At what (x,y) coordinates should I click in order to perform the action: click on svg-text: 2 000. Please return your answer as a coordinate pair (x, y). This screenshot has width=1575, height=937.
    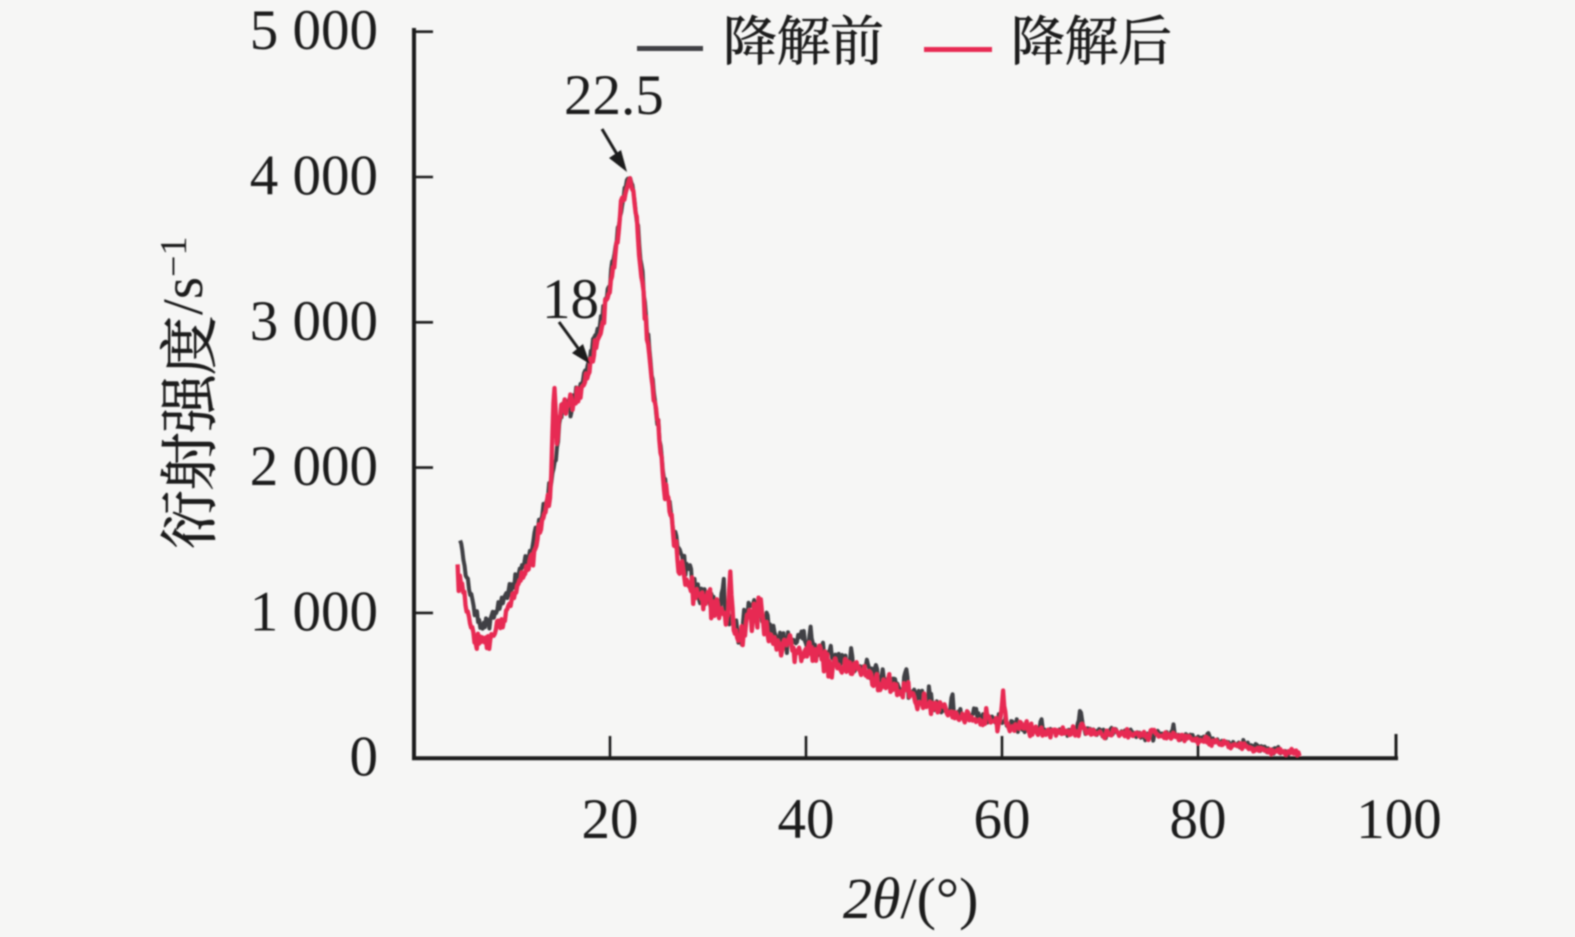
    Looking at the image, I should click on (314, 466).